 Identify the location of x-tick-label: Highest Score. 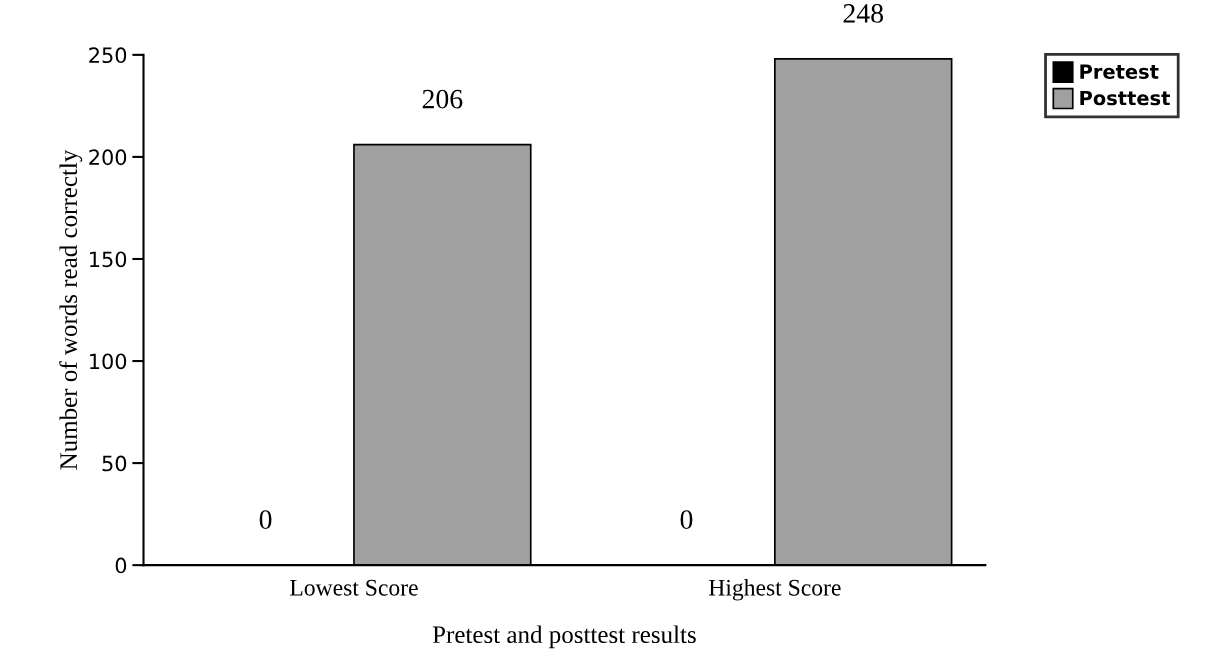
(774, 590).